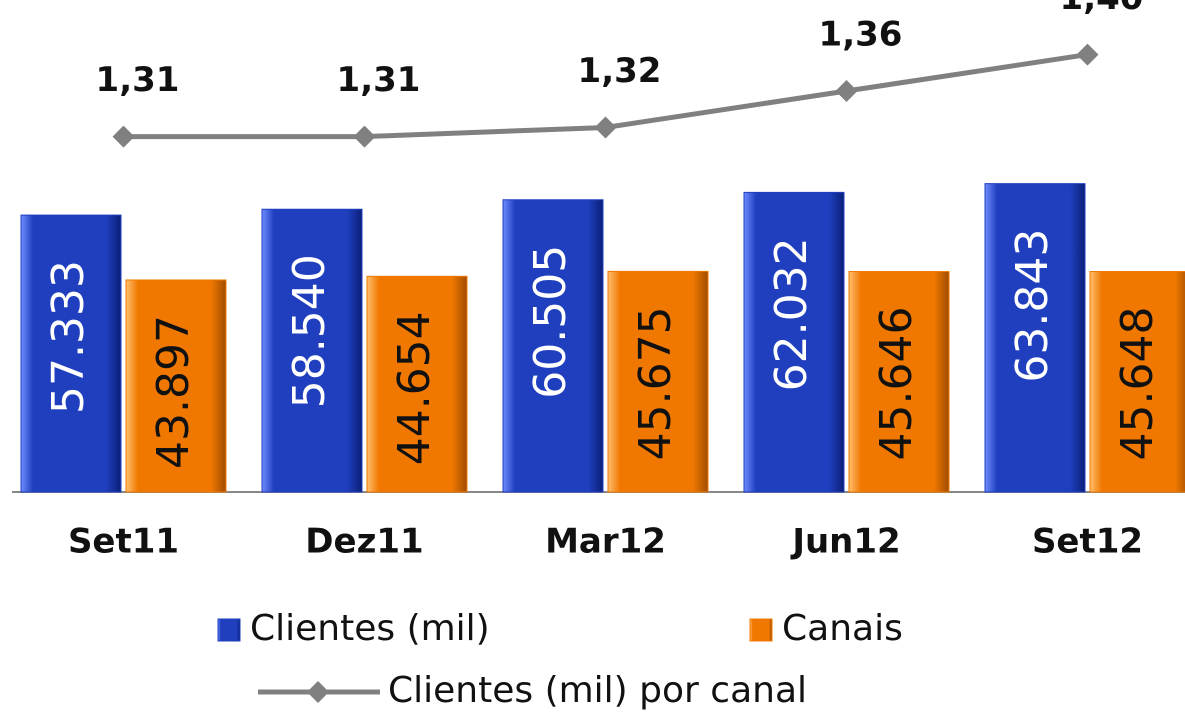 The image size is (1185, 718). What do you see at coordinates (123, 542) in the screenshot?
I see `x-tick-label: Set11` at bounding box center [123, 542].